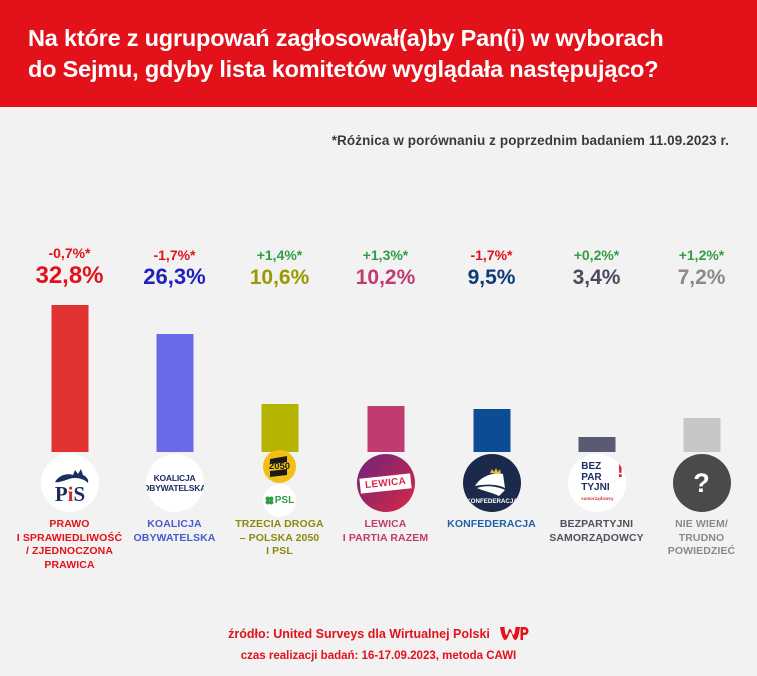 The width and height of the screenshot is (757, 676). I want to click on party-label-pis-line-2: I SPRAWIEDLIWOŚĆ, so click(69, 537).